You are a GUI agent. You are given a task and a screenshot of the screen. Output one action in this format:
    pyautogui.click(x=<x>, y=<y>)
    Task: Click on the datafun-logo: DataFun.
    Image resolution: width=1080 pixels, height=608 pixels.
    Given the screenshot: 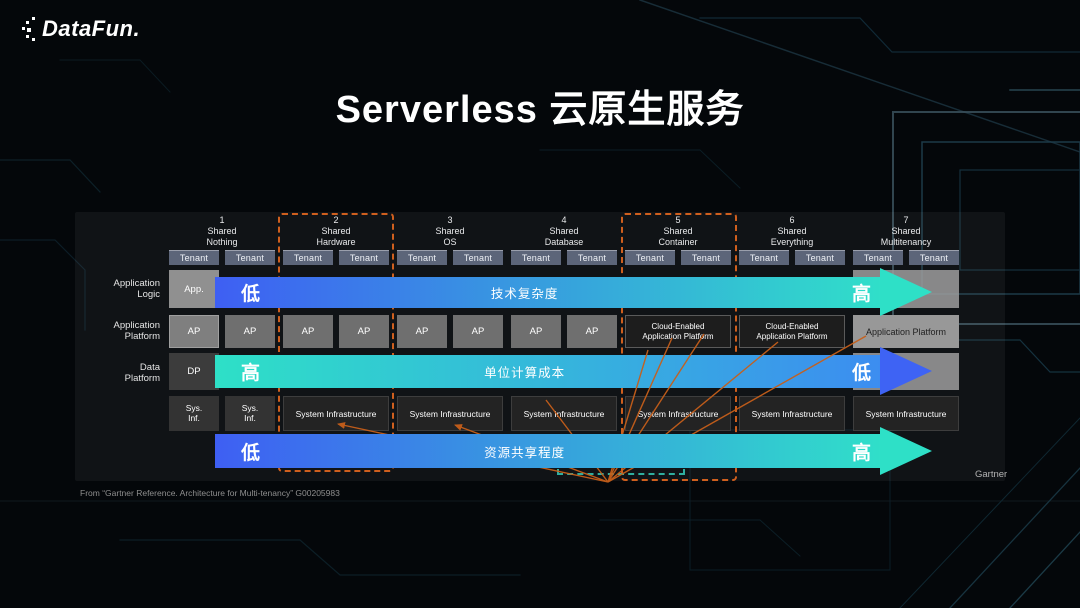 What is the action you would take?
    pyautogui.click(x=81, y=29)
    